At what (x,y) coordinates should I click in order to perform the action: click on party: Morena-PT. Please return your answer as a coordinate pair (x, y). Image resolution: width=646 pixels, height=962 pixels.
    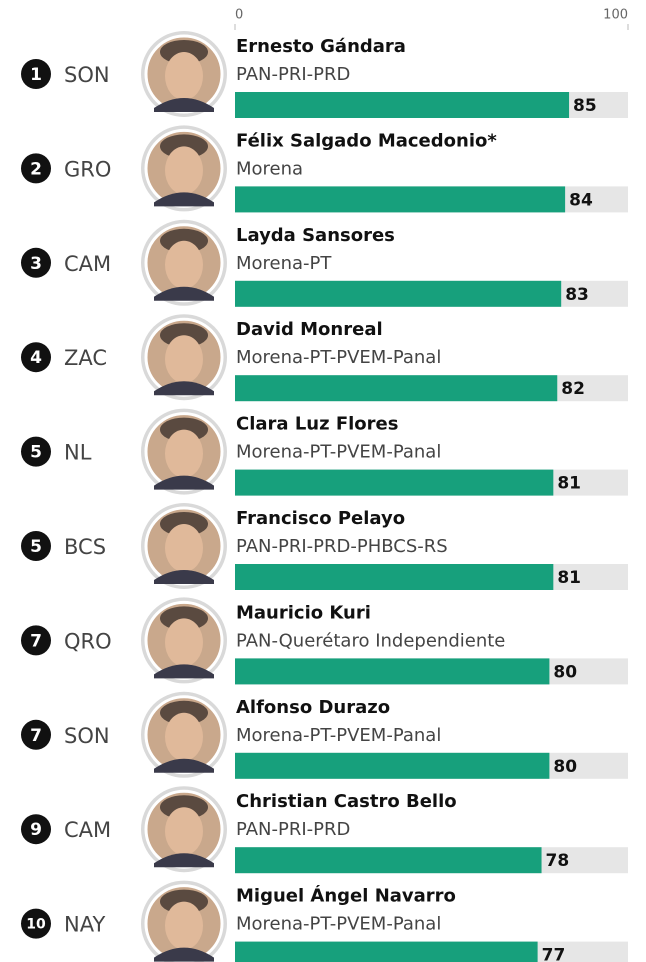
    Looking at the image, I should click on (284, 263).